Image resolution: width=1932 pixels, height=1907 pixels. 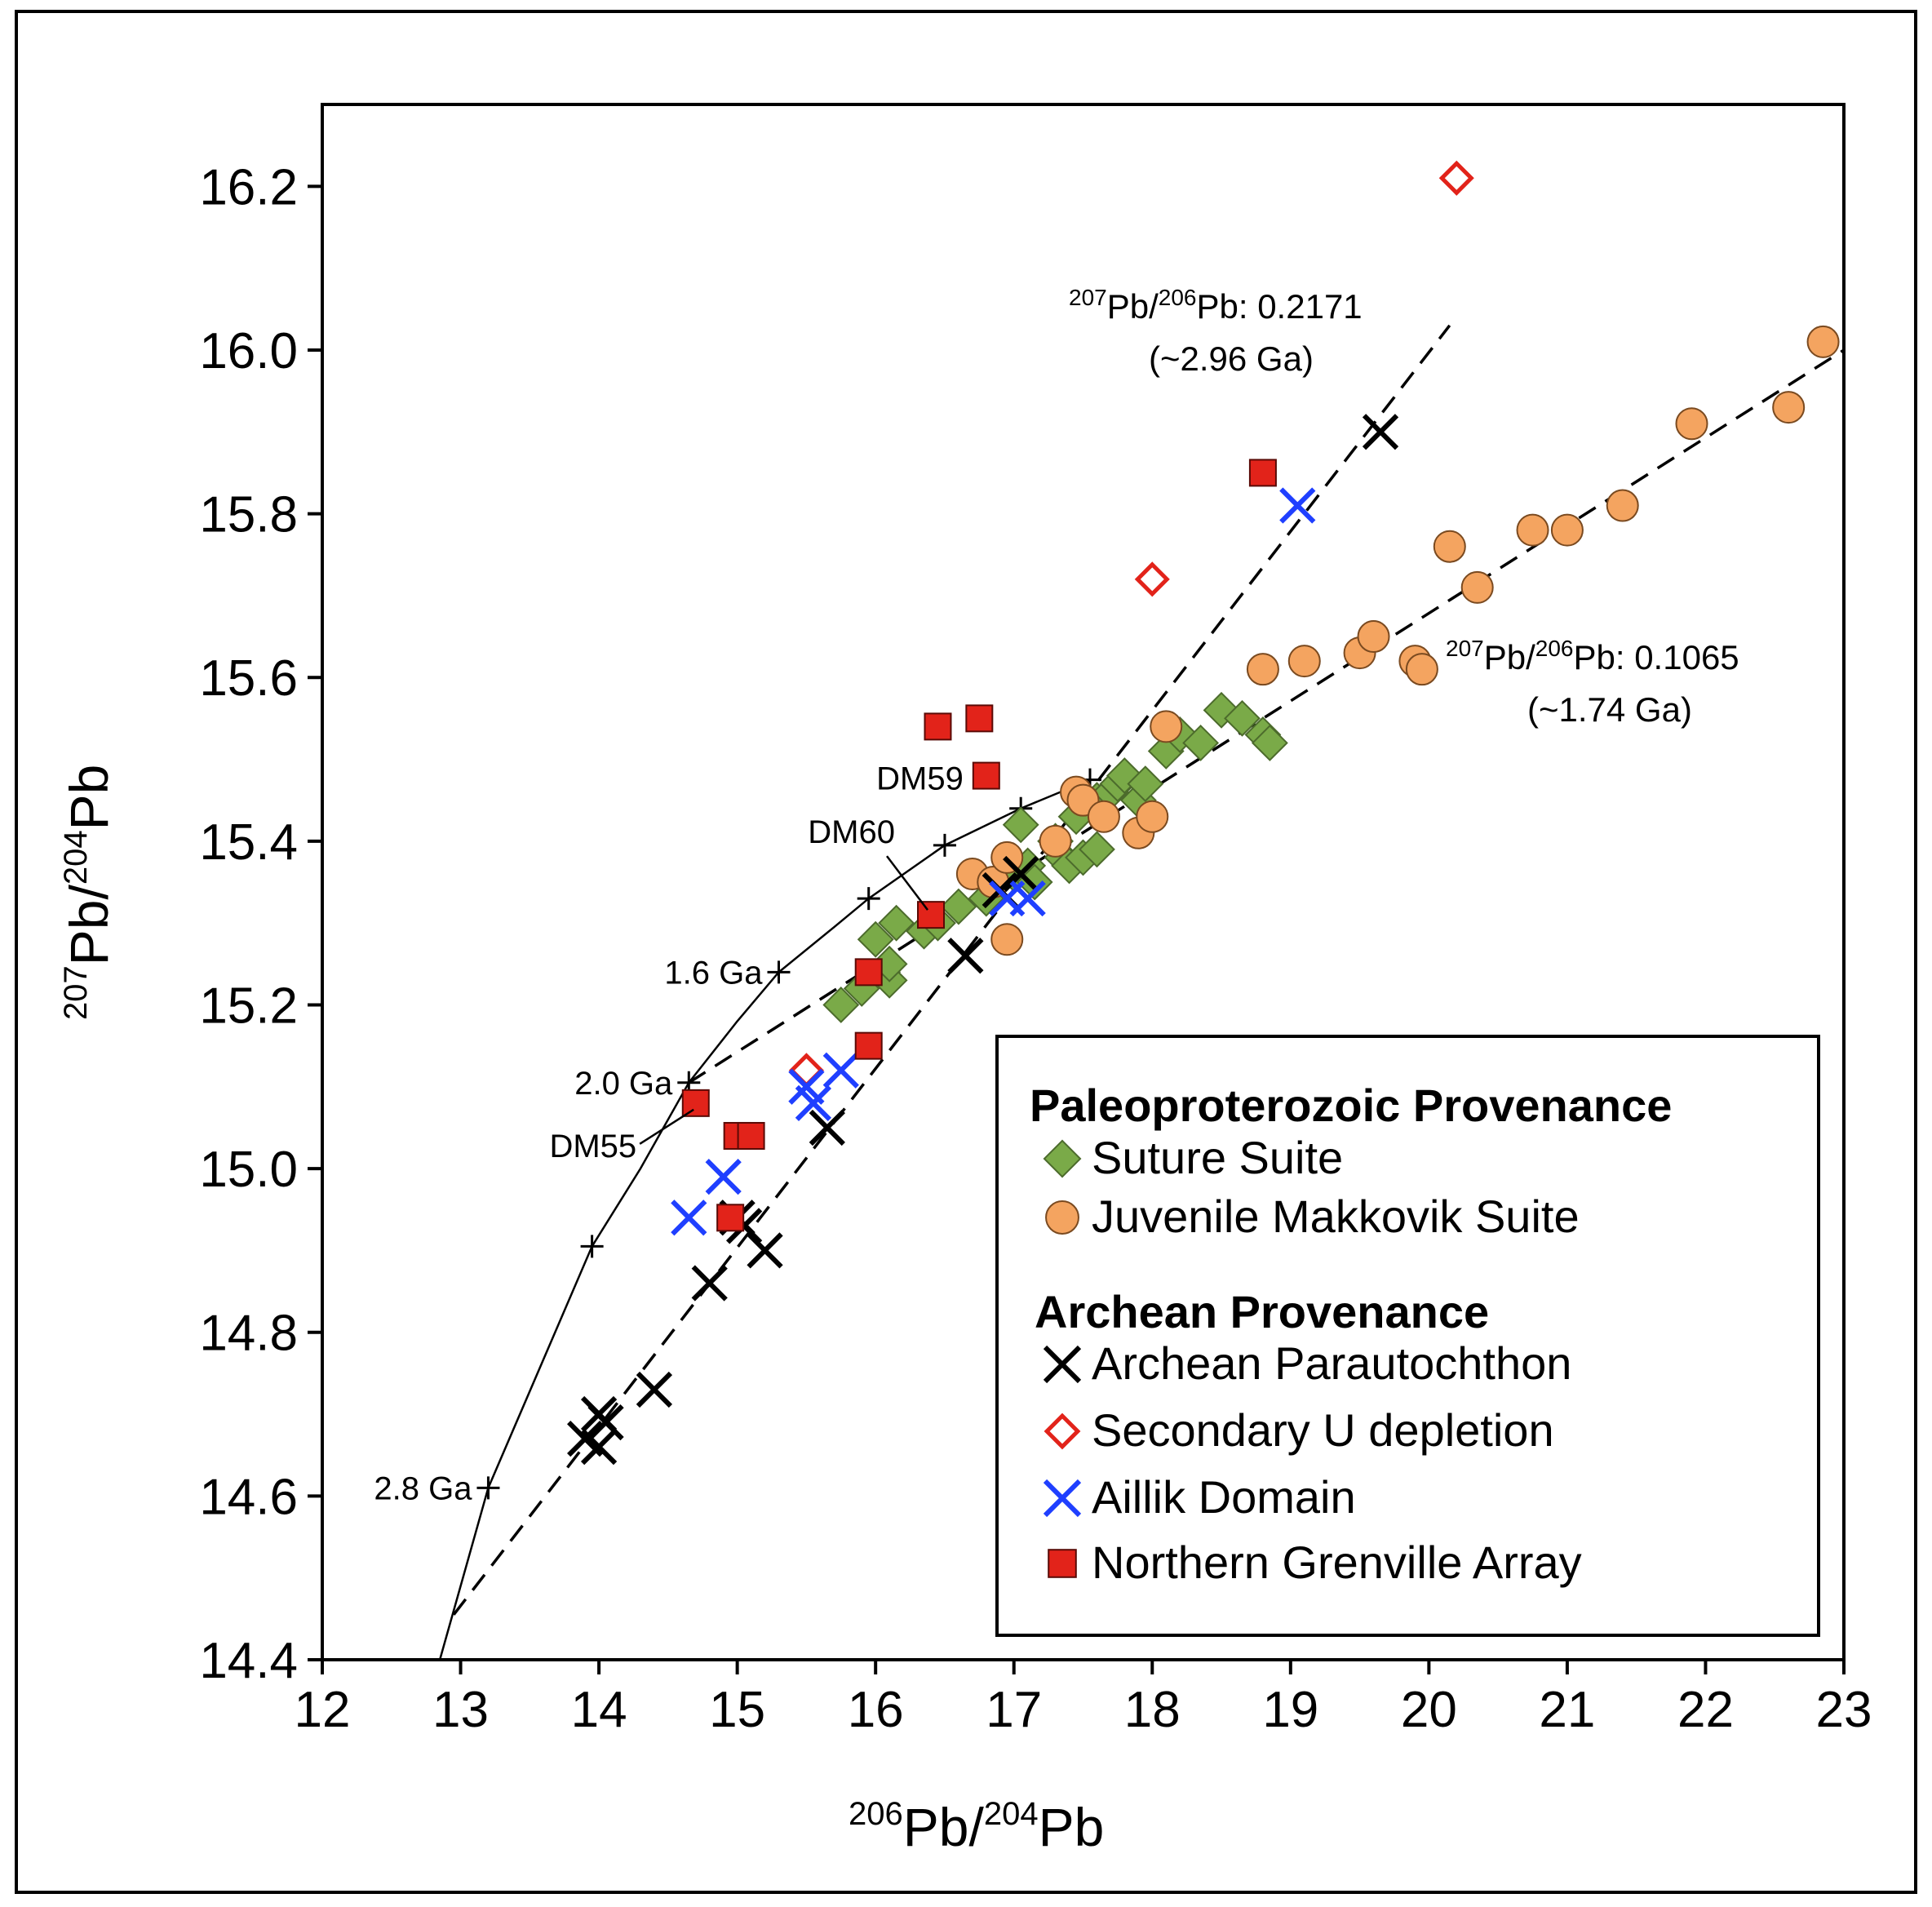 What do you see at coordinates (249, 1497) in the screenshot?
I see `y-tick-label: 14.6` at bounding box center [249, 1497].